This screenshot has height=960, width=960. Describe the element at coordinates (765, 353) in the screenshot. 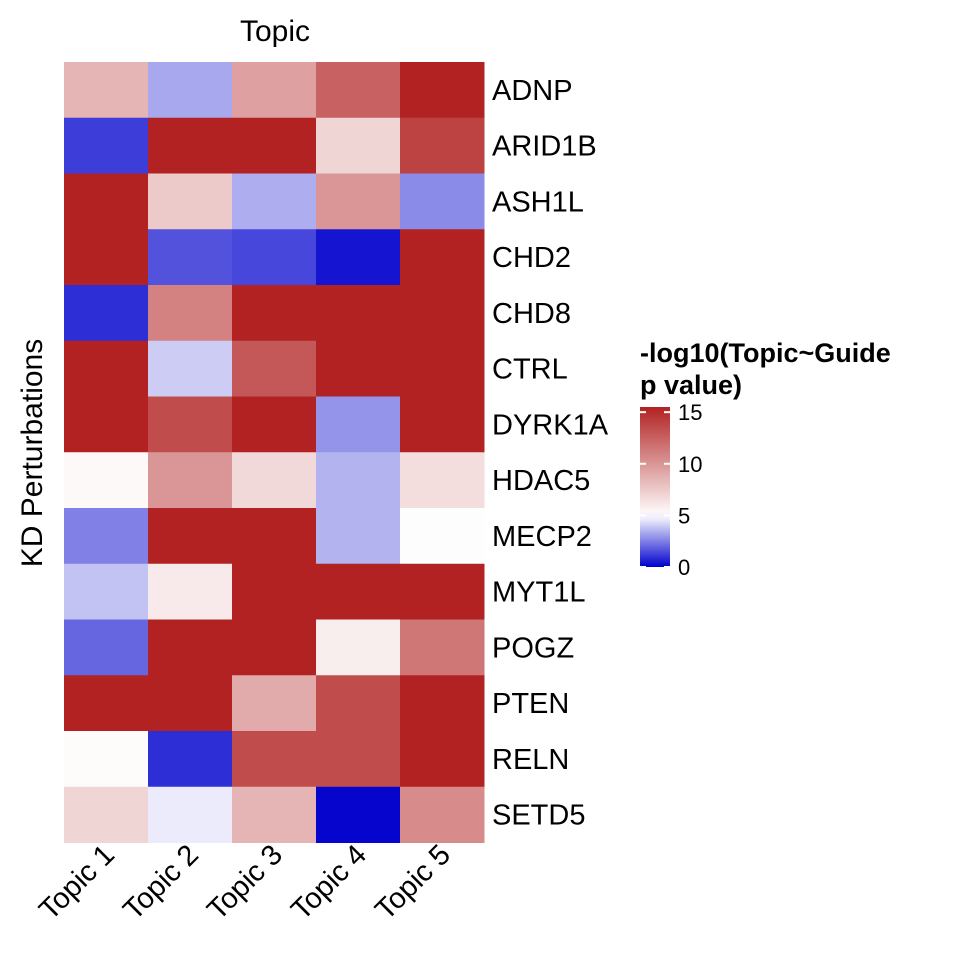

I see `legend-title-line-1: -log10(Topic~Guide` at that location.